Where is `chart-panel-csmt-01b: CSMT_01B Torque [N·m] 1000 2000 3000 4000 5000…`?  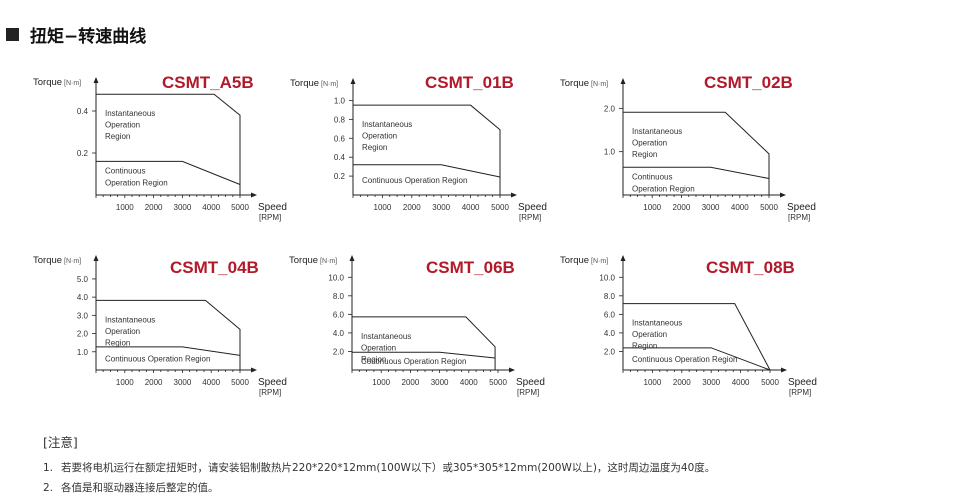
chart-panel-csmt-01b: CSMT_01B Torque [N·m] 1000 2000 3000 4000 5000… is located at coordinates (418, 147).